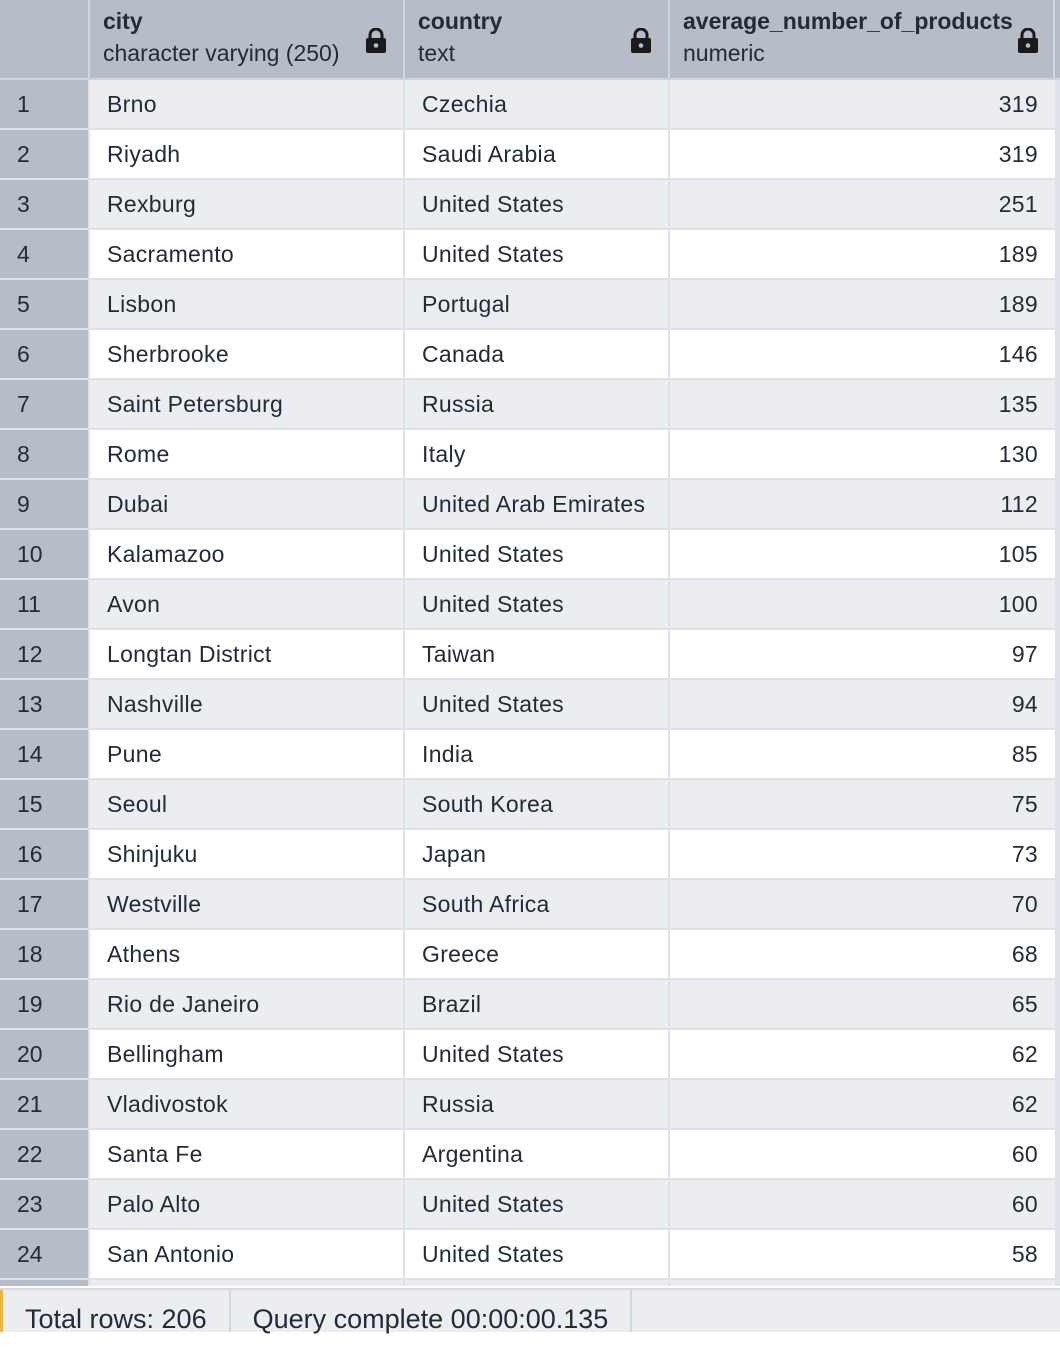 The width and height of the screenshot is (1060, 1348). Describe the element at coordinates (247, 854) in the screenshot. I see `city-cell: Shinjuku` at that location.